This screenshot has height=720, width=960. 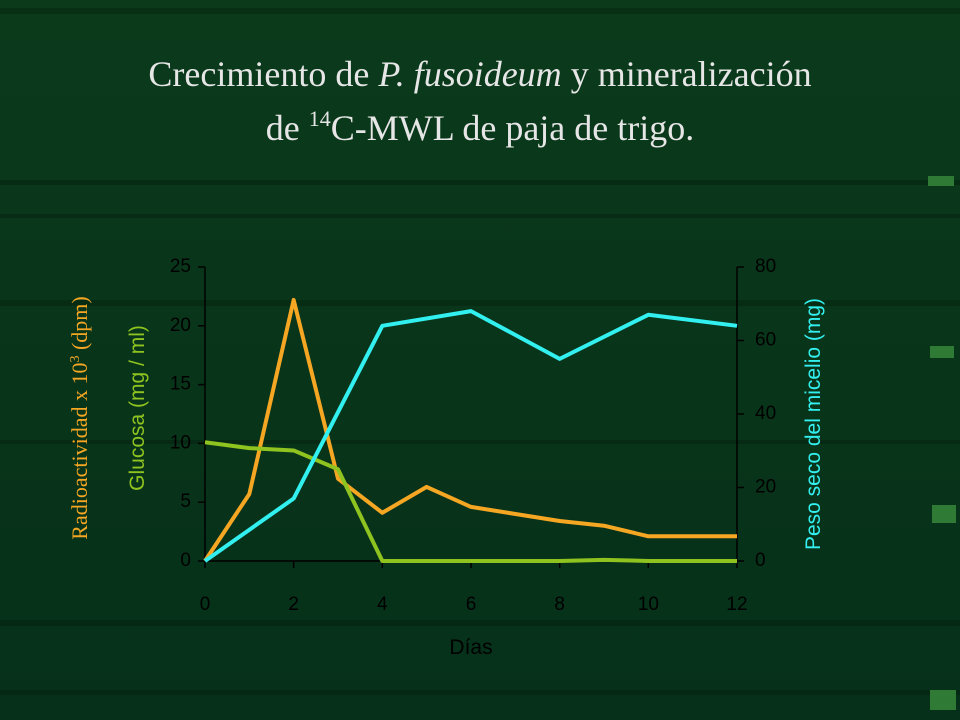 I want to click on y2-tick-label: 20, so click(x=765, y=487).